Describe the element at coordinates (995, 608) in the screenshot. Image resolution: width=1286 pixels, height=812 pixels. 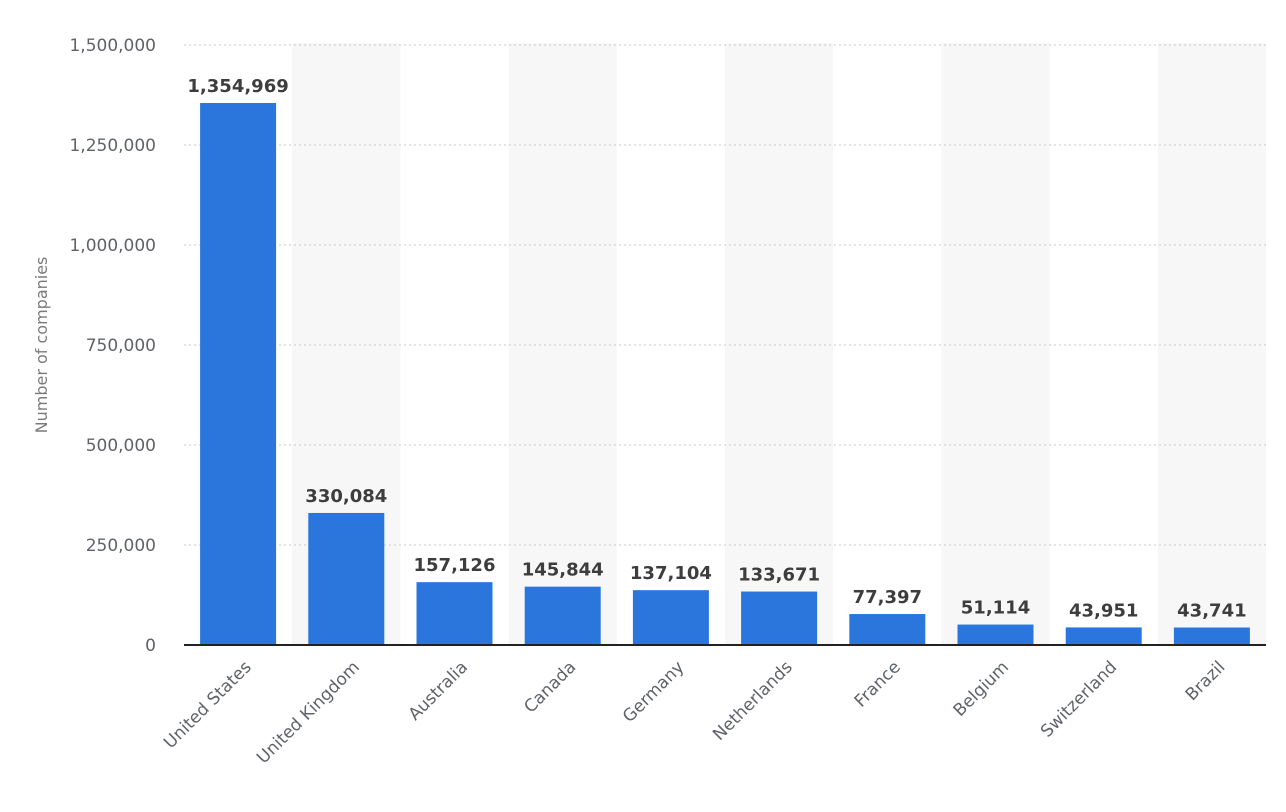
I see `data-label: 51,114` at that location.